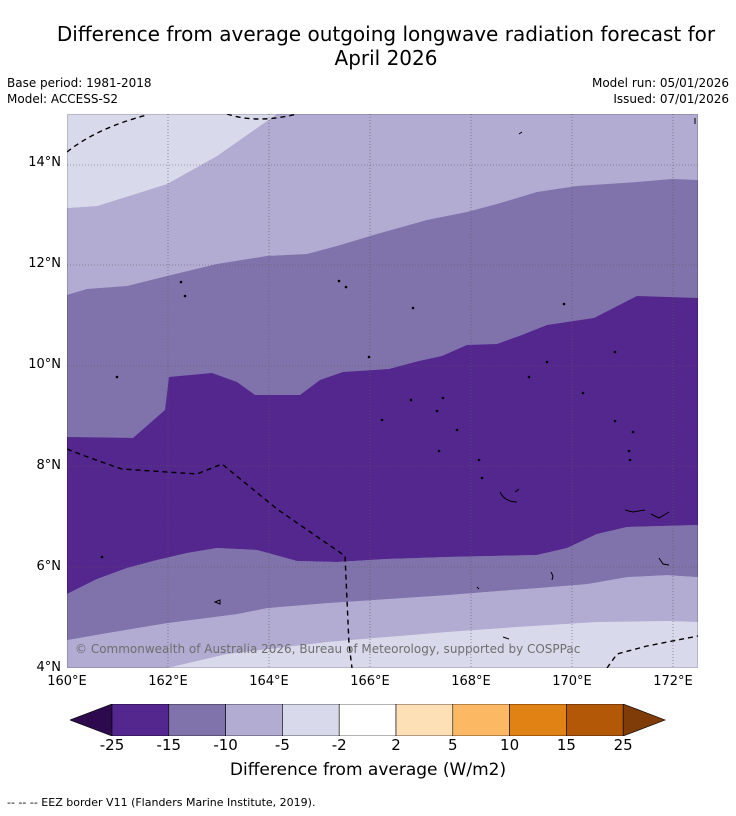 This screenshot has height=816, width=736. I want to click on y-tick-14n: 14°N, so click(44, 162).